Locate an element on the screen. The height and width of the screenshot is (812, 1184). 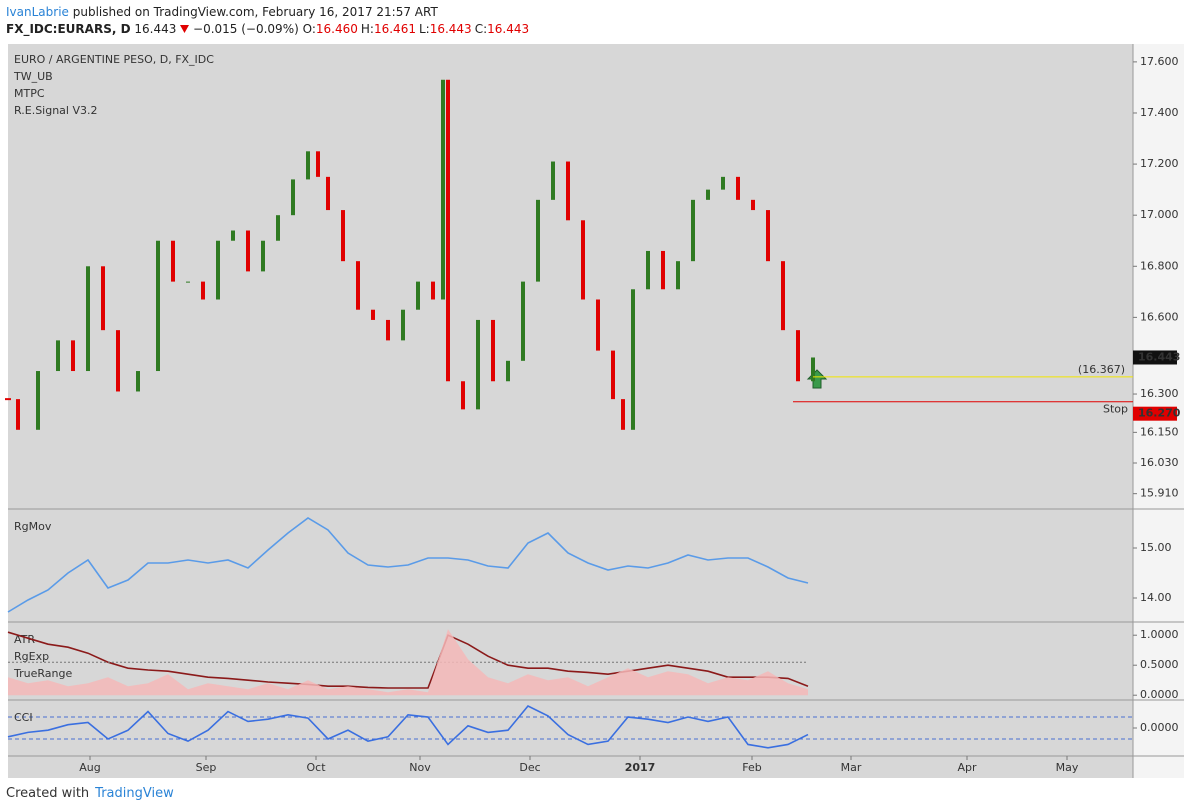
y-tick-label: 17.600 is located at coordinates (1159, 61).